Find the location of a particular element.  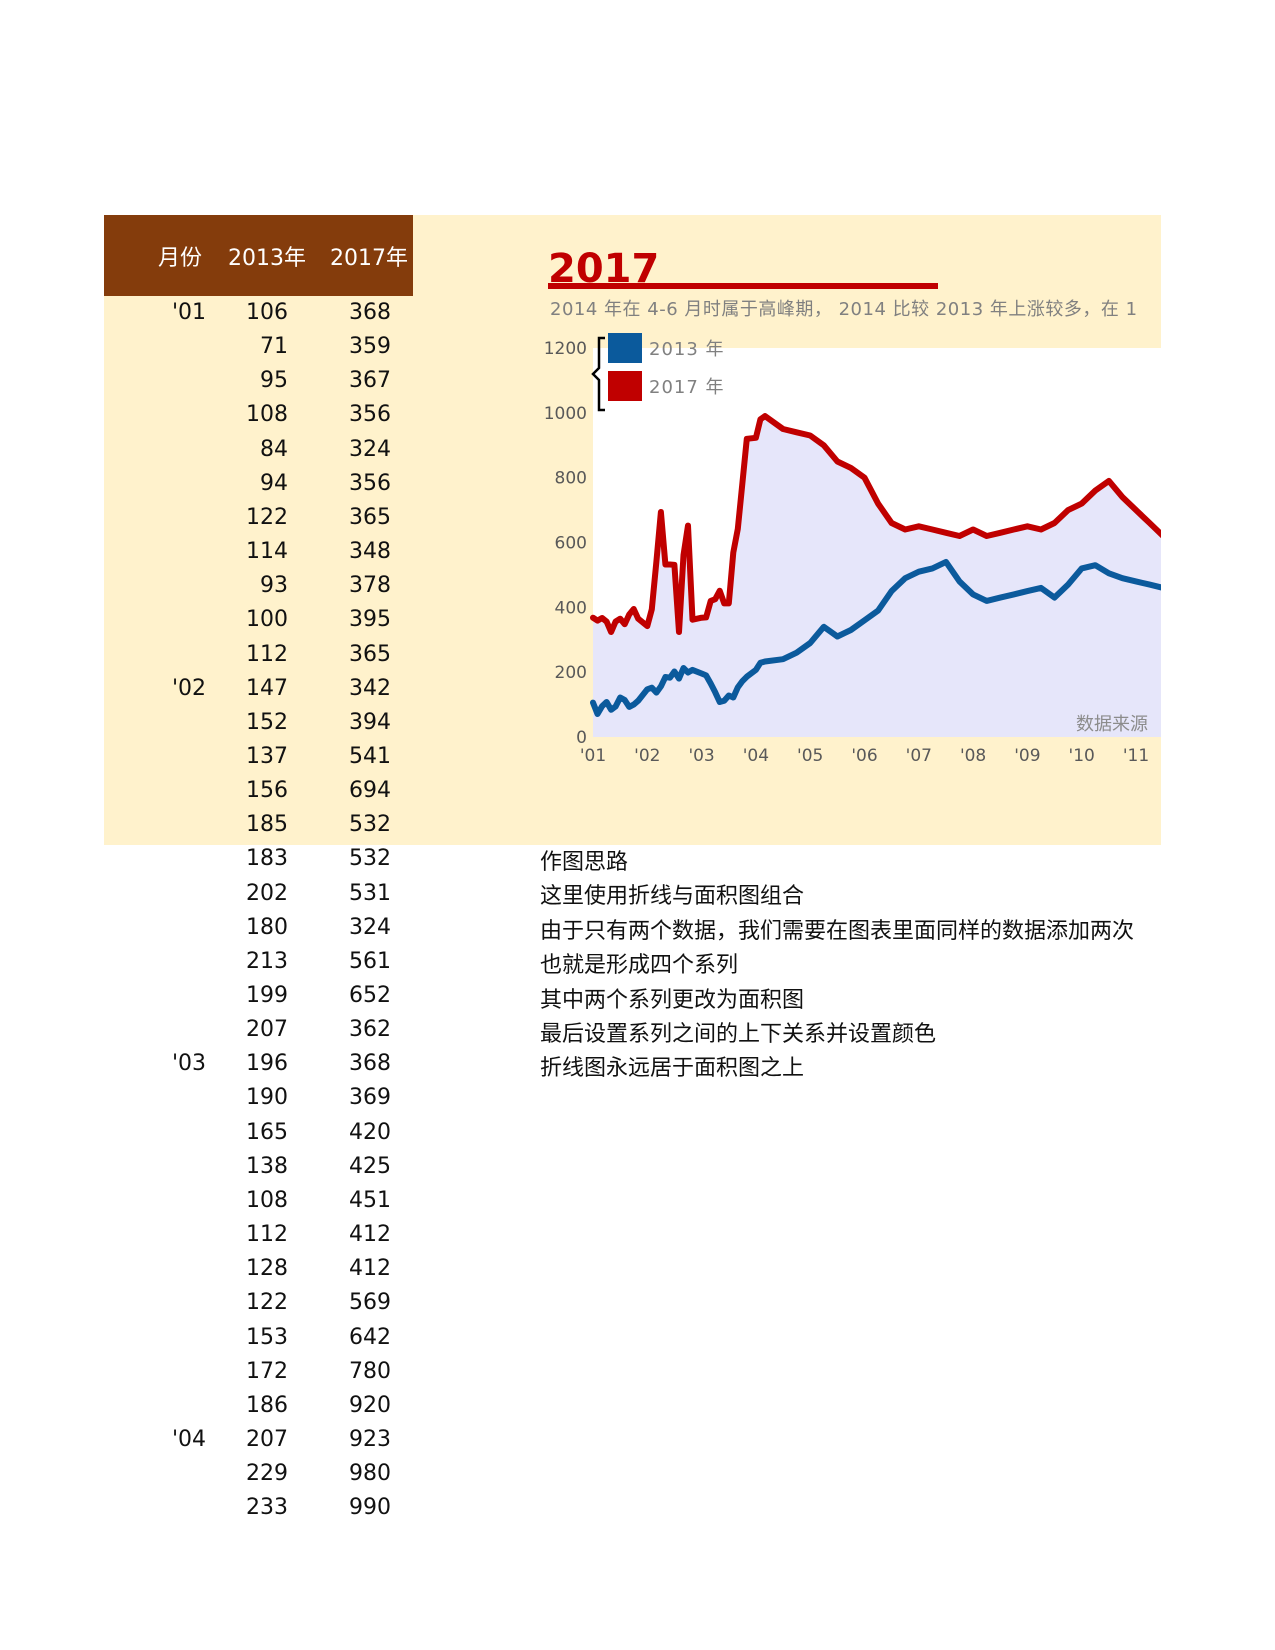

month-cell: '01 is located at coordinates (189, 312).